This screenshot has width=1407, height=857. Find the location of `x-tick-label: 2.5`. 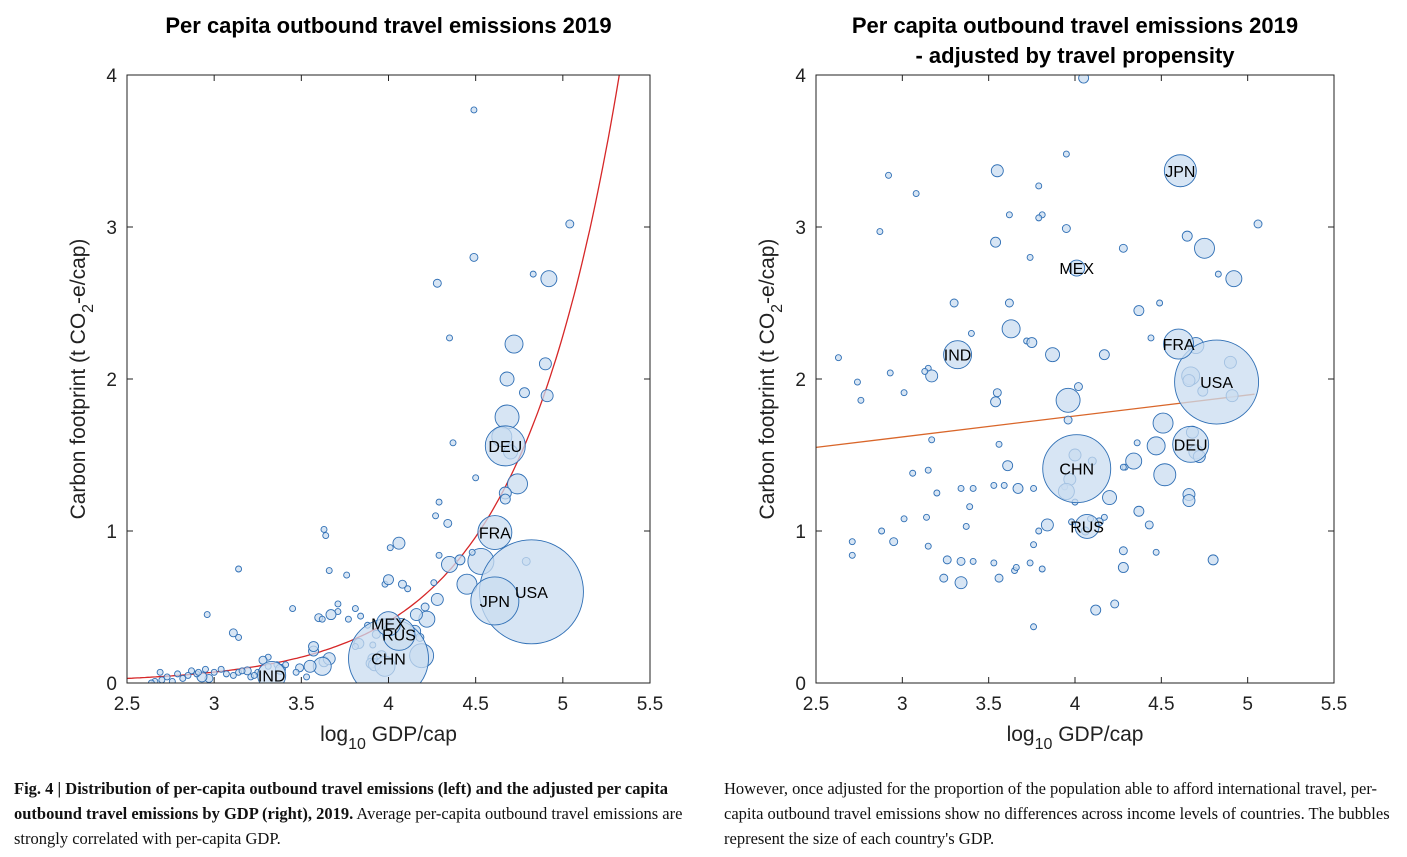

x-tick-label: 2.5 is located at coordinates (816, 704).